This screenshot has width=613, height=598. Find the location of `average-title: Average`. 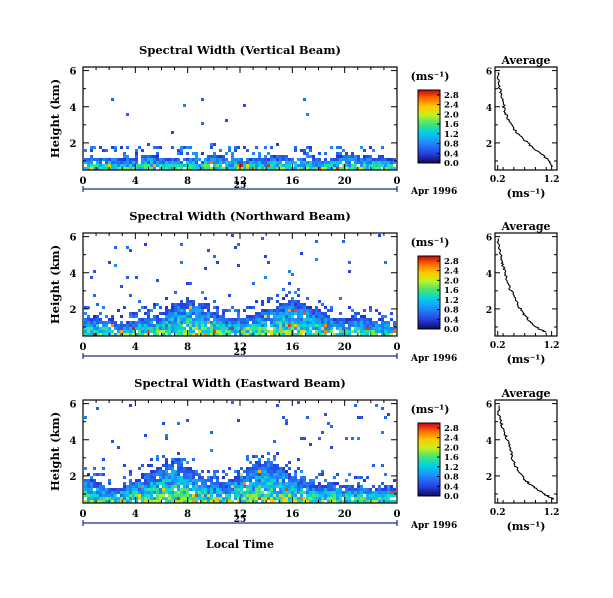

average-title: Average is located at coordinates (525, 226).